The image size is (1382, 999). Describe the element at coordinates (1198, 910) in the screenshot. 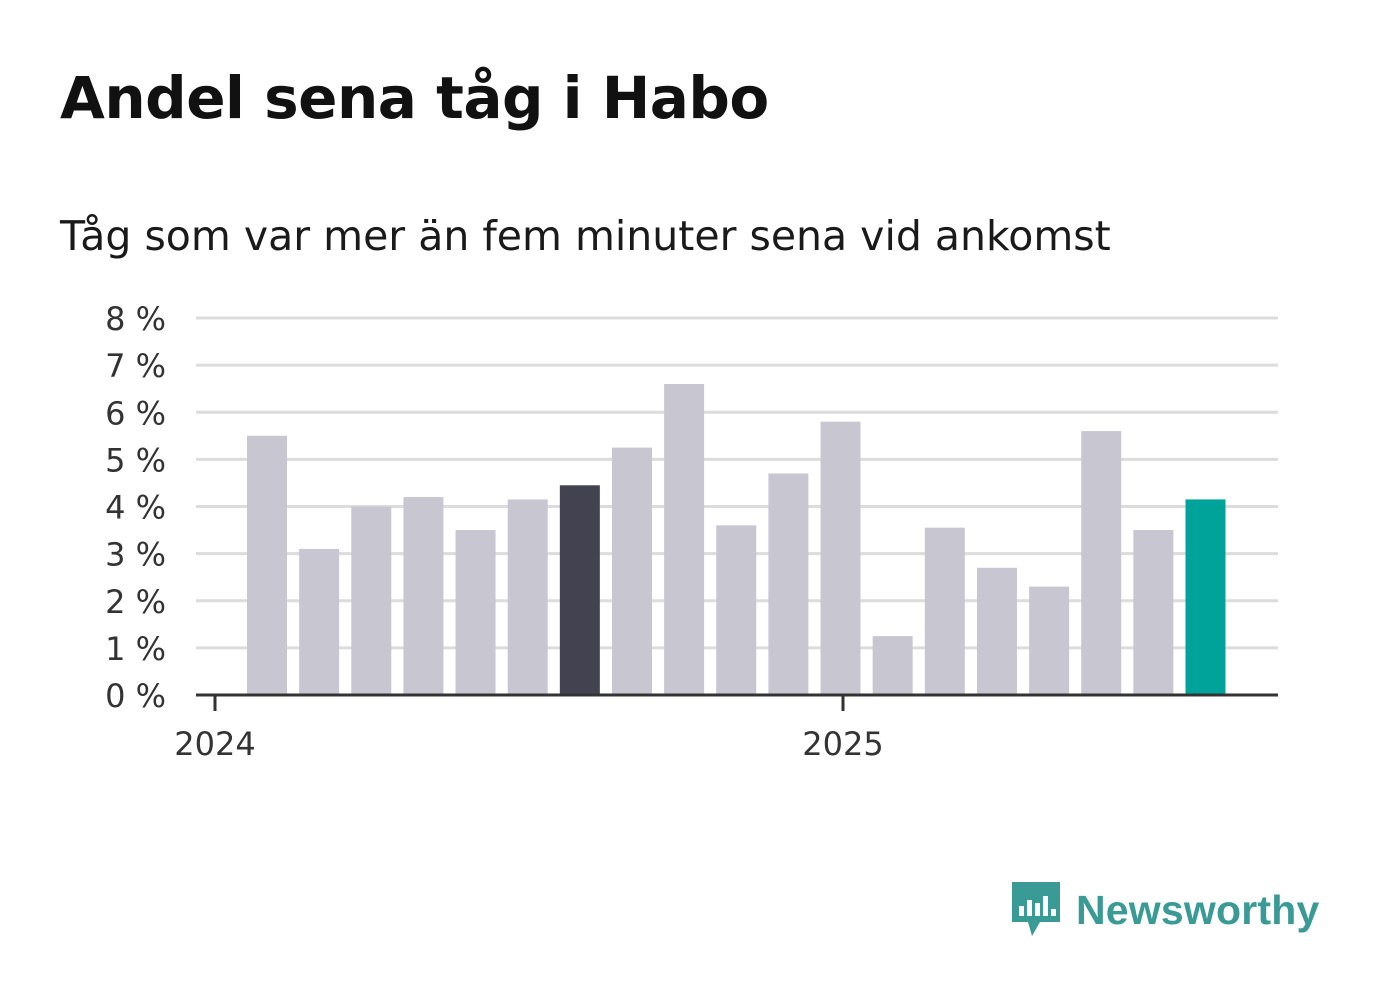

I see `newsworthy-logo-text: Newsworthy` at that location.